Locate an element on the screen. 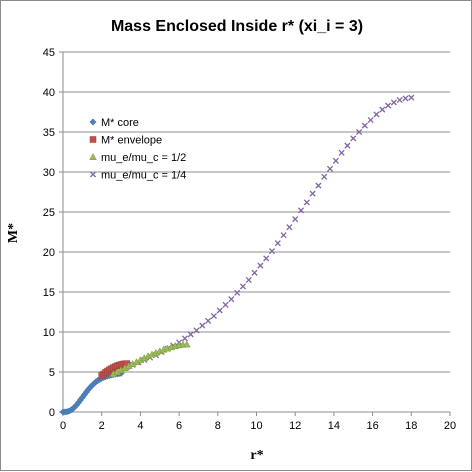  x-axis-title: r* is located at coordinates (256, 455).